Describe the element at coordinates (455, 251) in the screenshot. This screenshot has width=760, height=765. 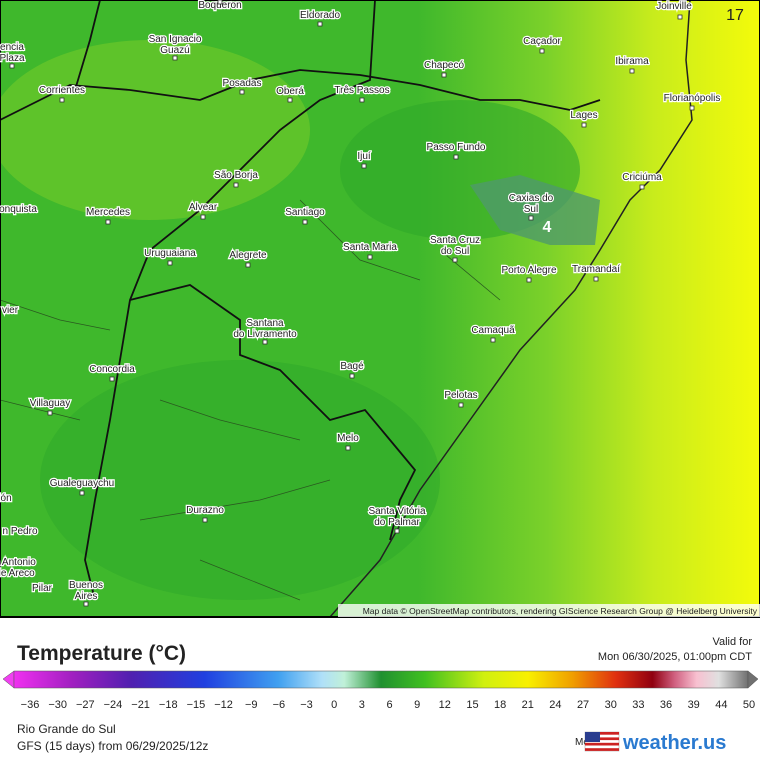
I see `city-label: do Sul` at that location.